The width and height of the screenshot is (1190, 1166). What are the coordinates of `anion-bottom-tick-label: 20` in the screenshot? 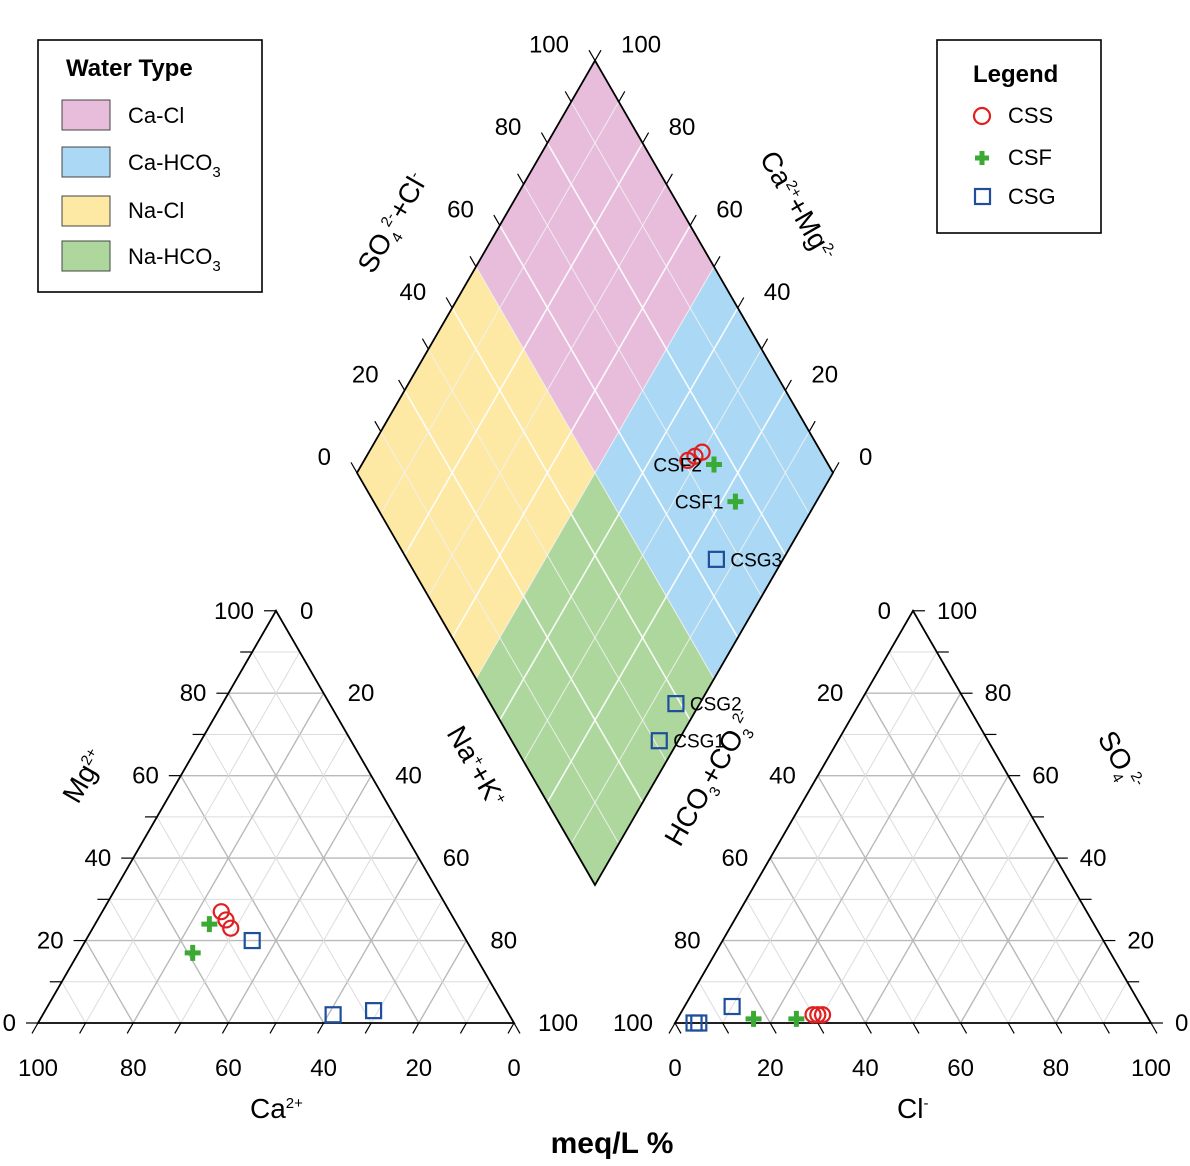 It's located at (770, 1068).